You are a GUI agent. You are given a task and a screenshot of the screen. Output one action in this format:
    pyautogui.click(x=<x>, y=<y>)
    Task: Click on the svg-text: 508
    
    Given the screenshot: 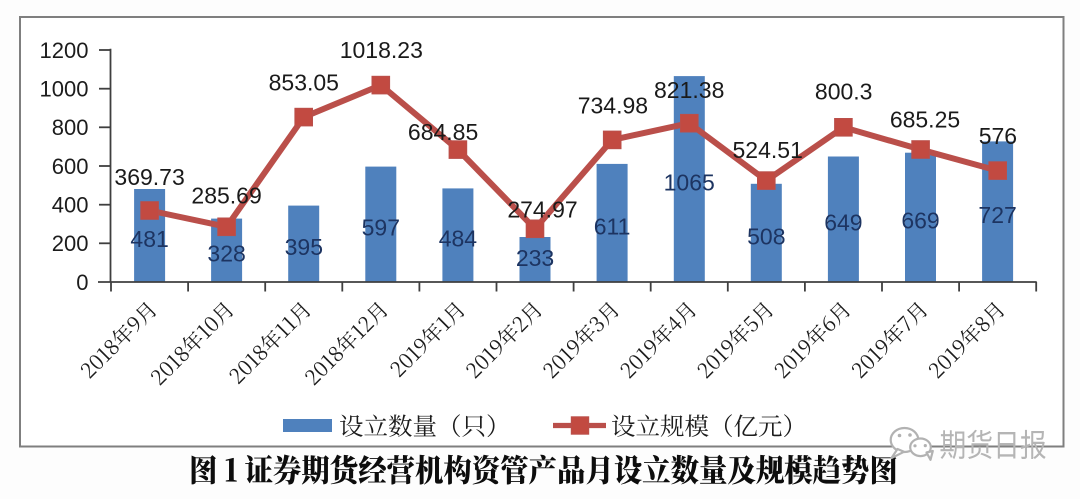 What is the action you would take?
    pyautogui.click(x=766, y=236)
    